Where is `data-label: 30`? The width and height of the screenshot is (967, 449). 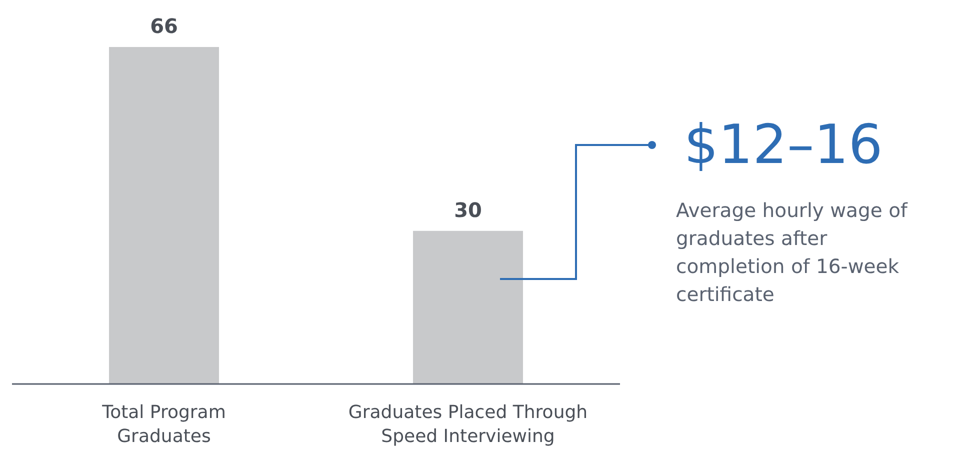 data-label: 30 is located at coordinates (468, 210).